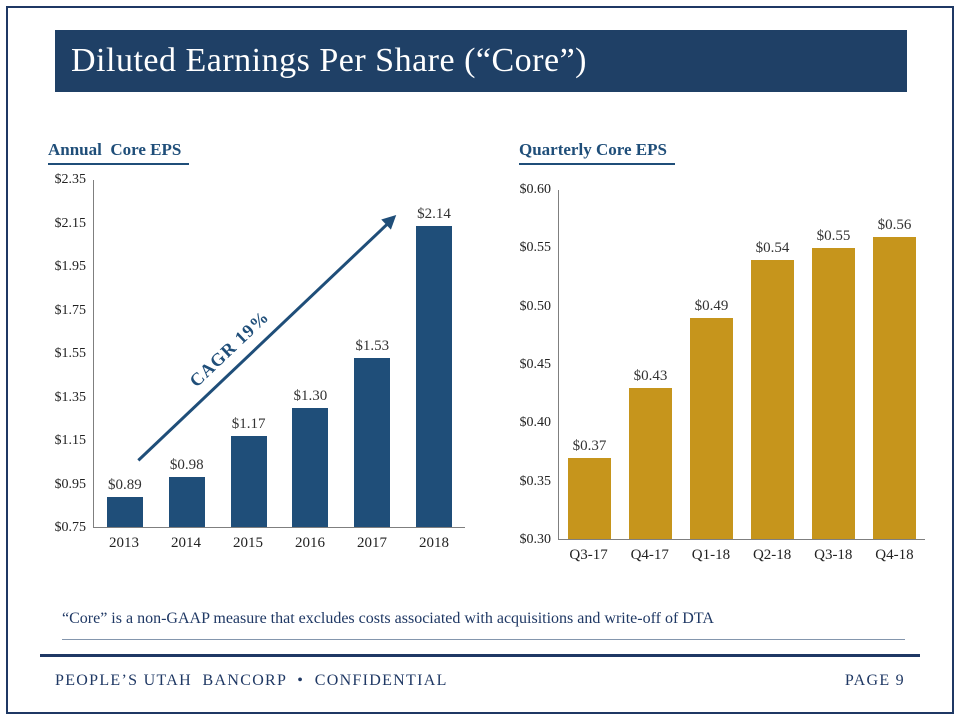 This screenshot has height=720, width=960. I want to click on annual-chart-title: Annual Core EPS, so click(119, 152).